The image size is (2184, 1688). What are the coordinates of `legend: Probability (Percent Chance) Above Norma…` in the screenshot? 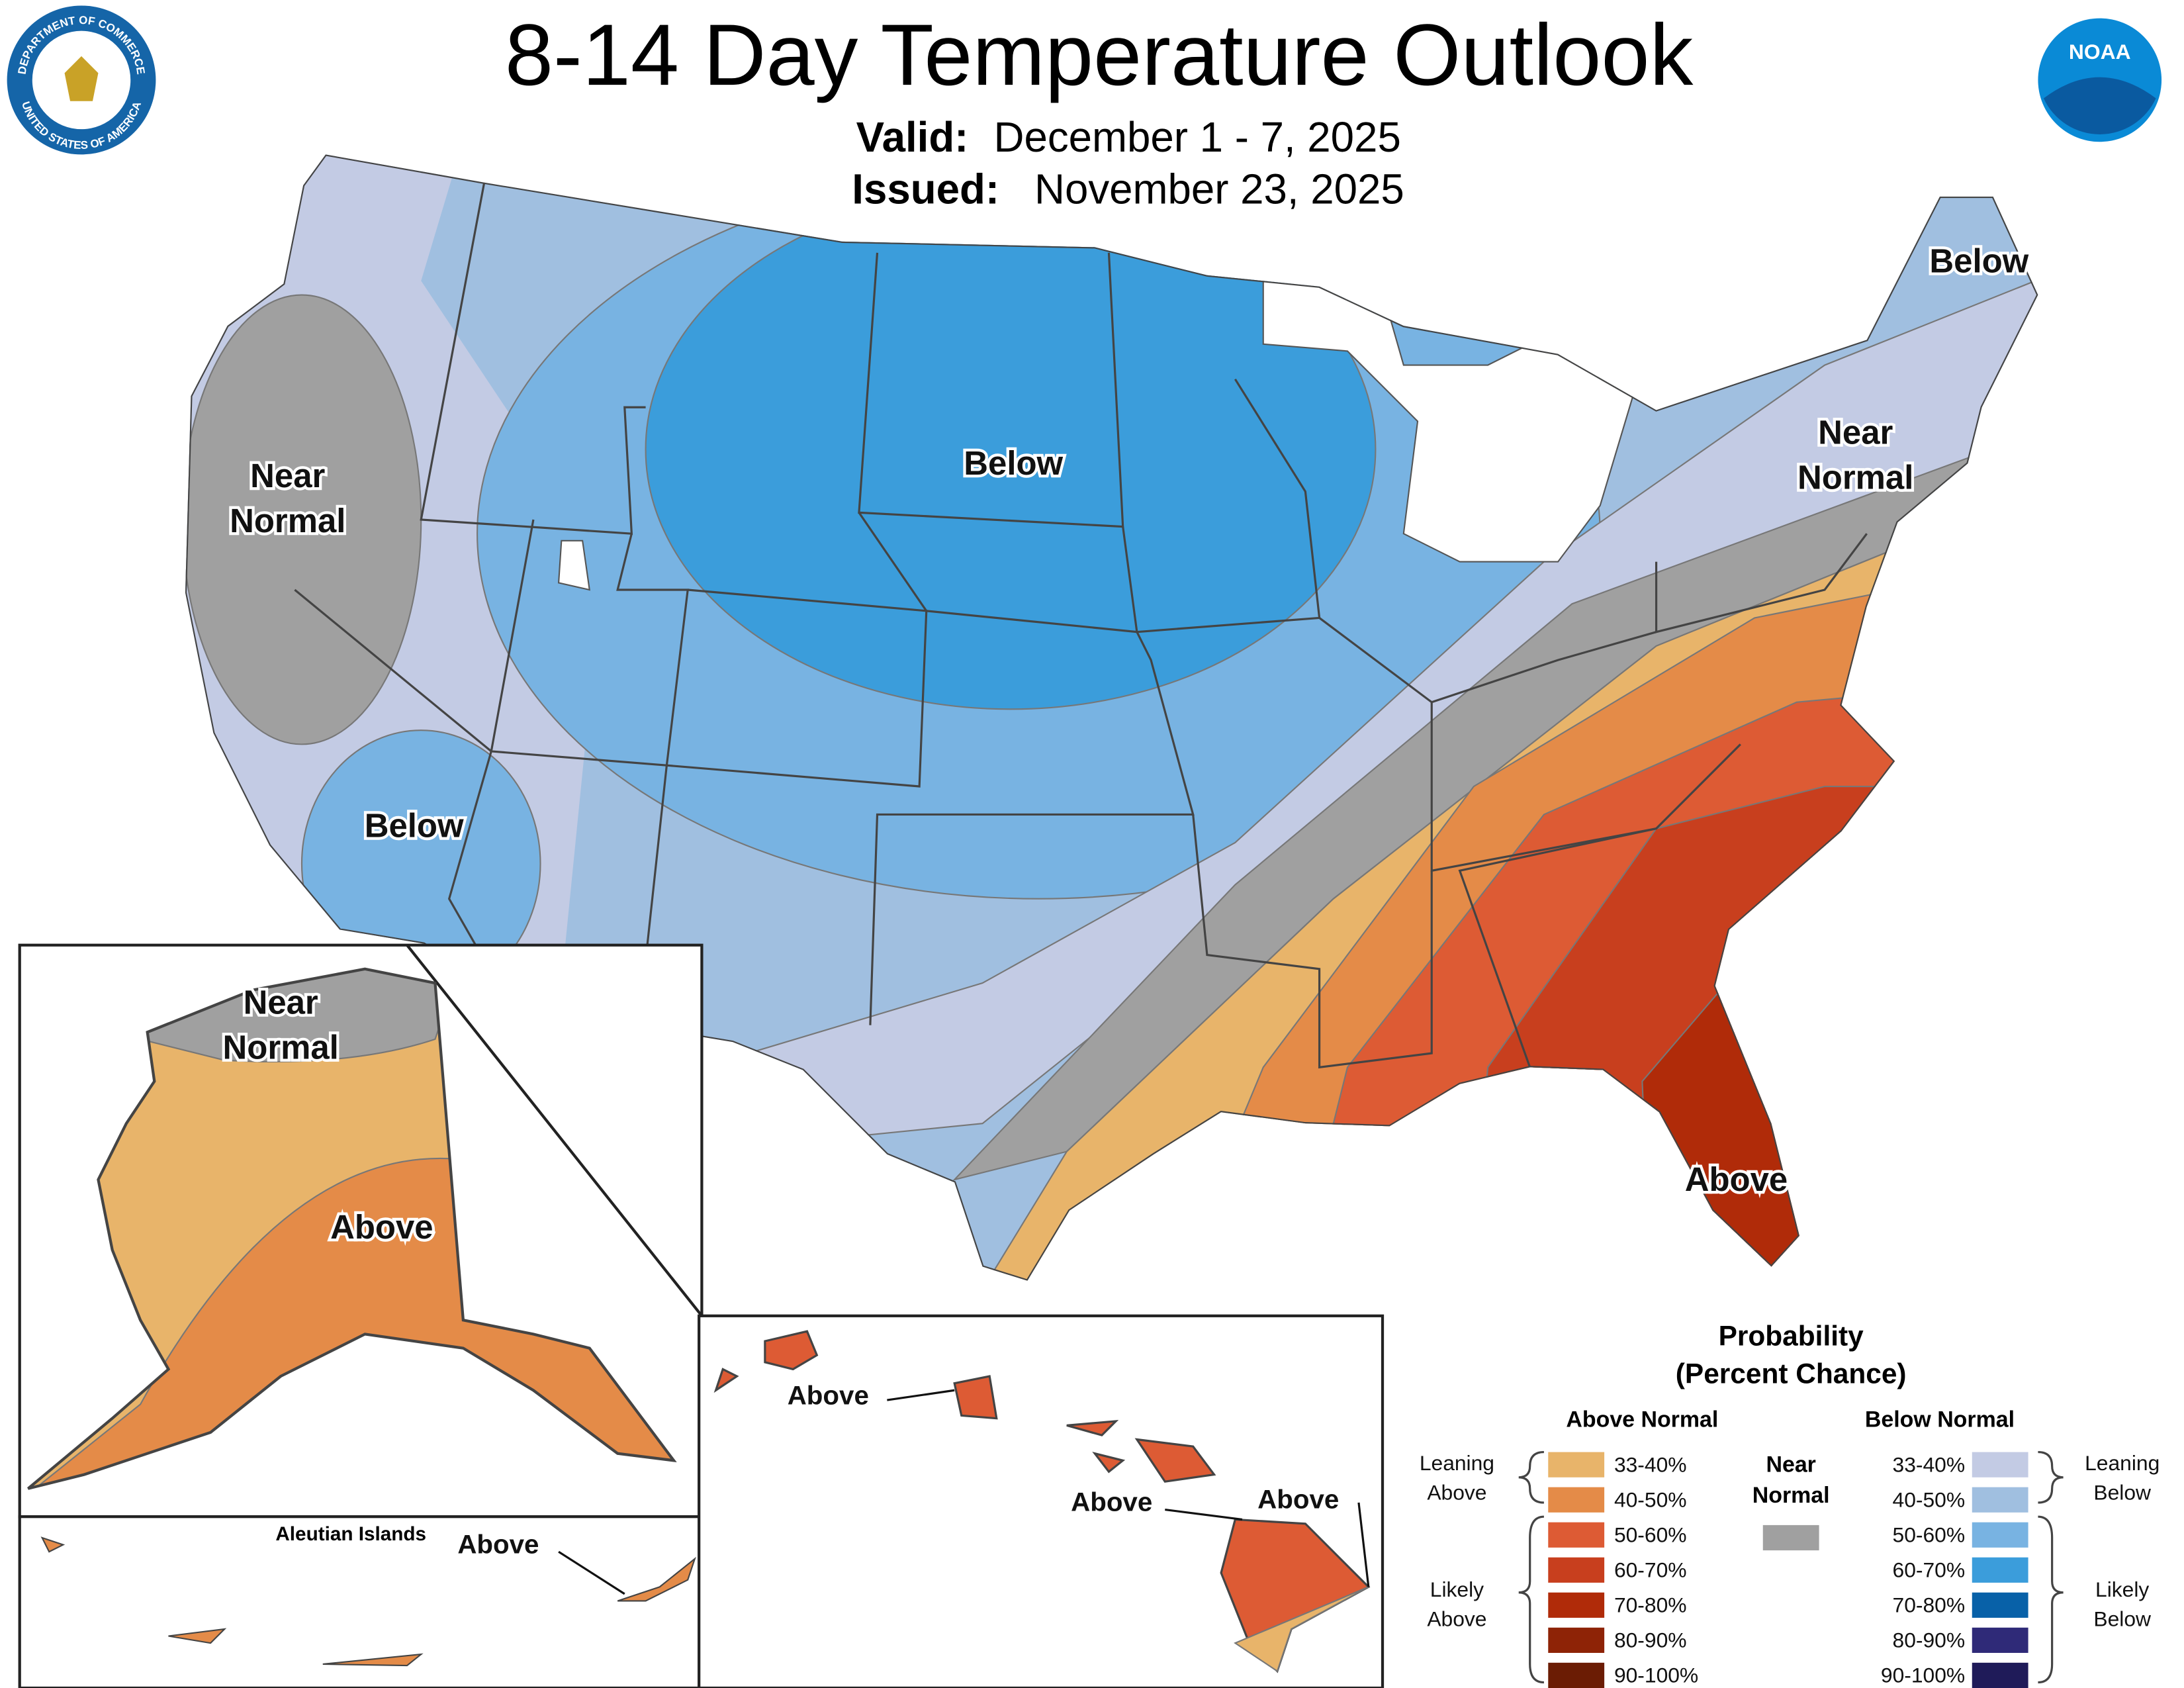 It's located at (1790, 1504).